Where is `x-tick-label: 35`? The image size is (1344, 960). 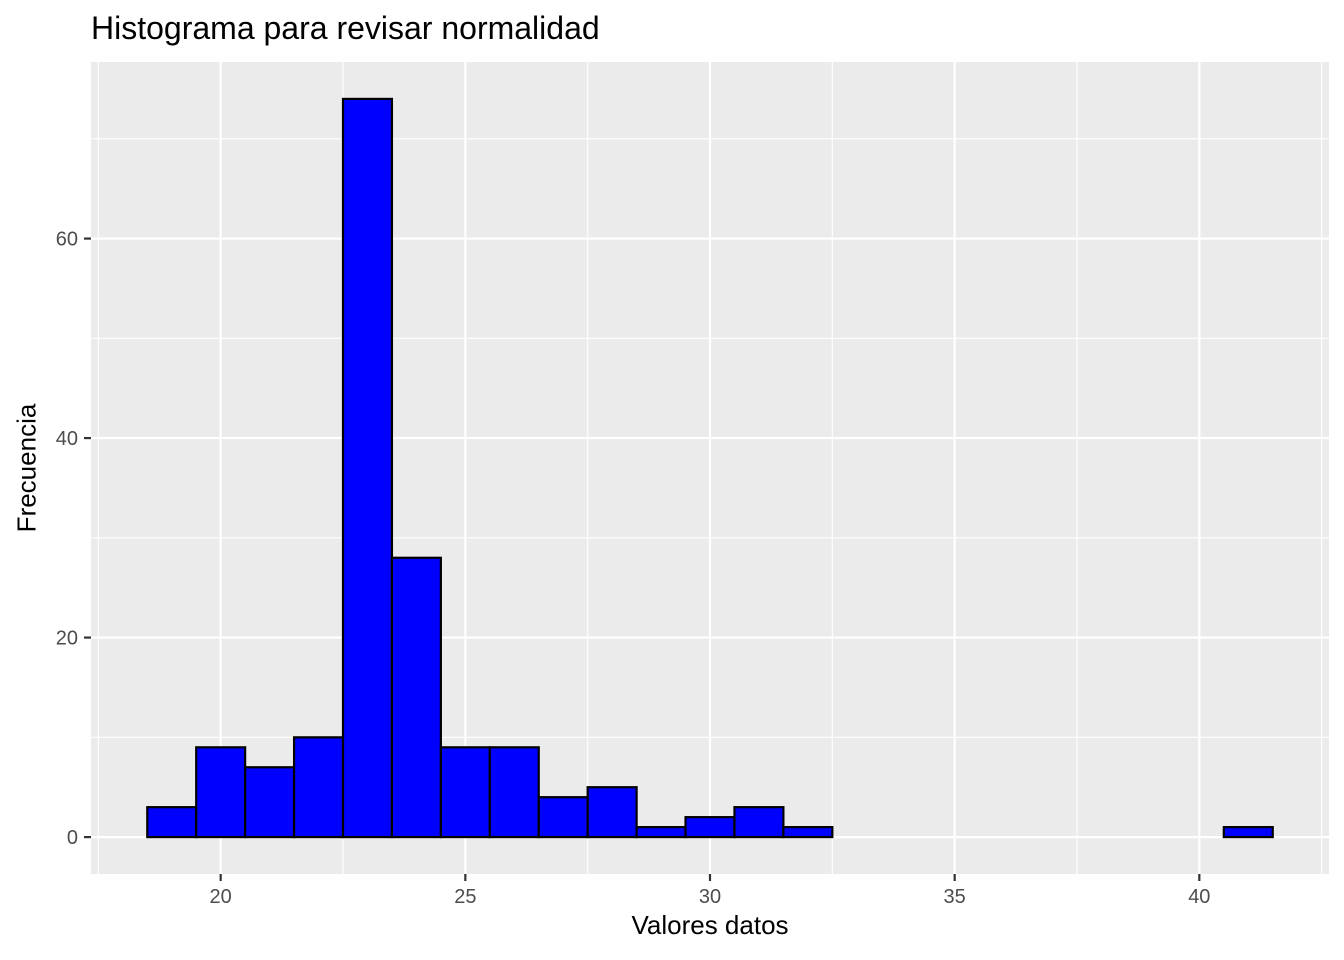 x-tick-label: 35 is located at coordinates (955, 897).